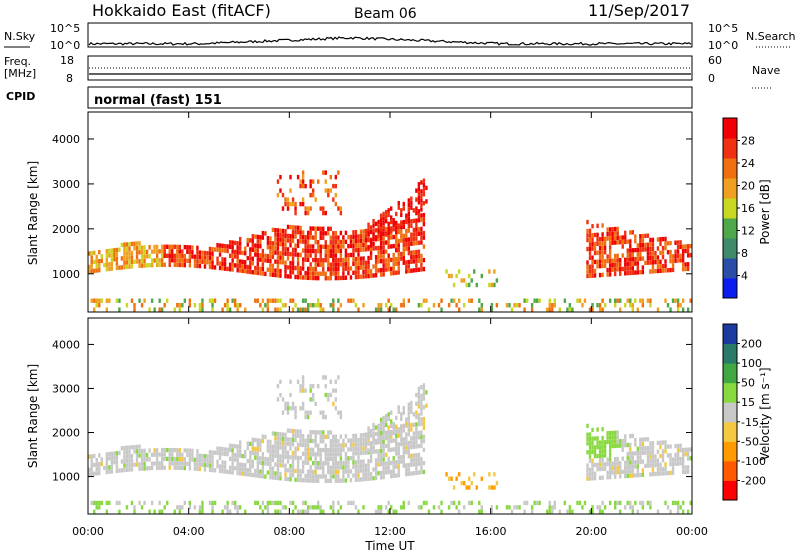 Image resolution: width=800 pixels, height=554 pixels. Describe the element at coordinates (289, 531) in the screenshot. I see `x-tick-label: 08:00` at that location.